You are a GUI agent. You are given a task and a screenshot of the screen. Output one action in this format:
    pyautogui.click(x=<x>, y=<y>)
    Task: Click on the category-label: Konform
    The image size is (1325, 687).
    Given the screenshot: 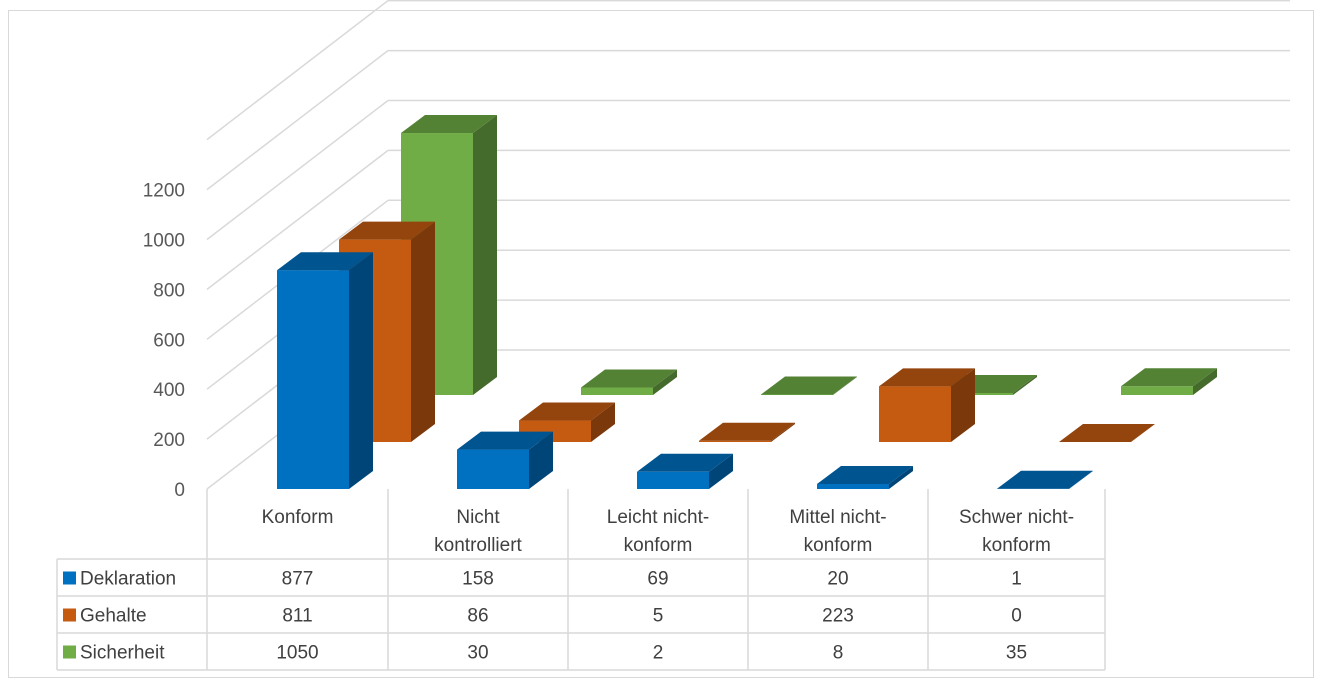 What is the action you would take?
    pyautogui.click(x=298, y=517)
    